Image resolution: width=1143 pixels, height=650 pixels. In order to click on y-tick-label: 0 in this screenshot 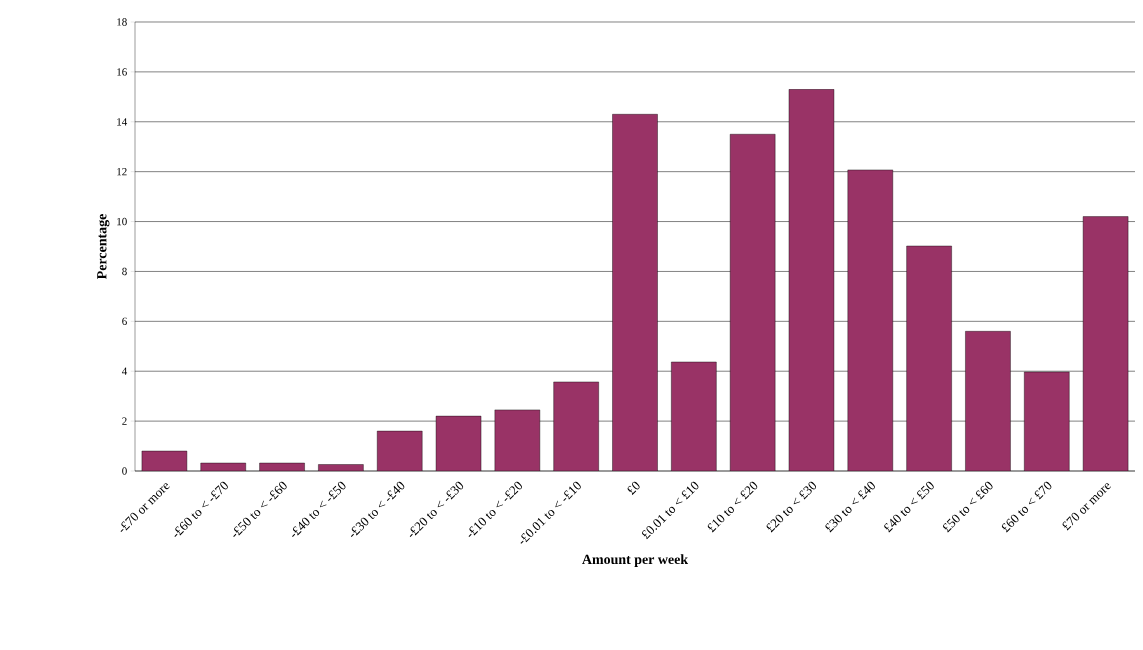, I will do `click(124, 471)`.